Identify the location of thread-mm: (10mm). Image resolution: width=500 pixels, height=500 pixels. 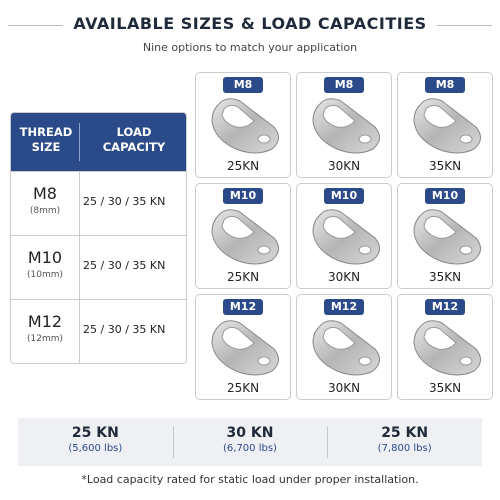
(44, 275).